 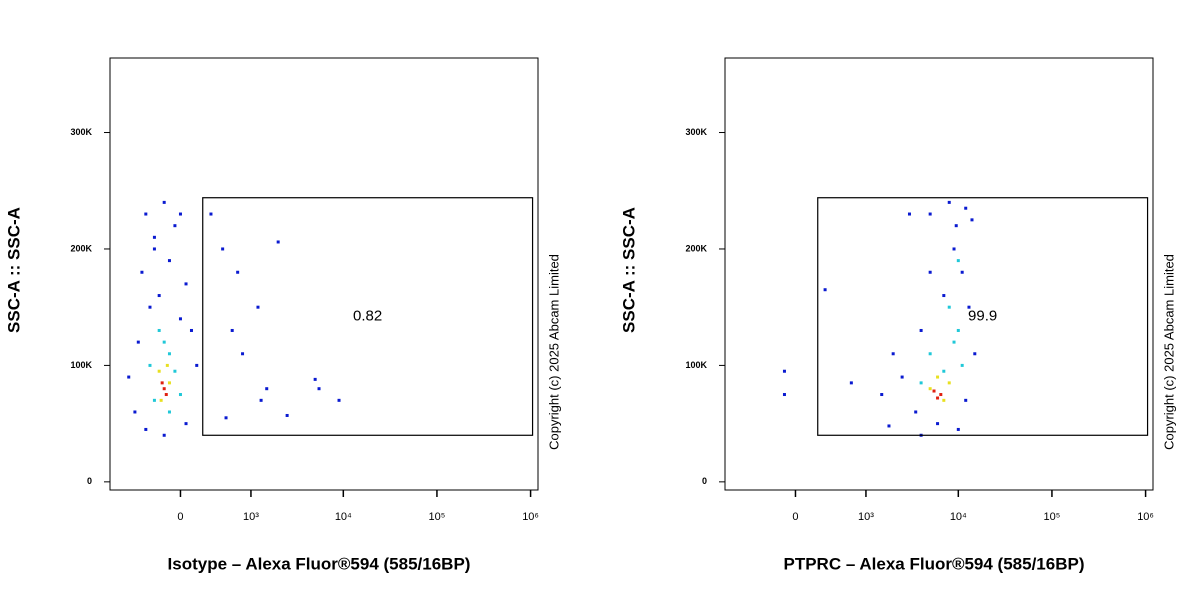 I want to click on x-tick-label: 10³, so click(x=251, y=517).